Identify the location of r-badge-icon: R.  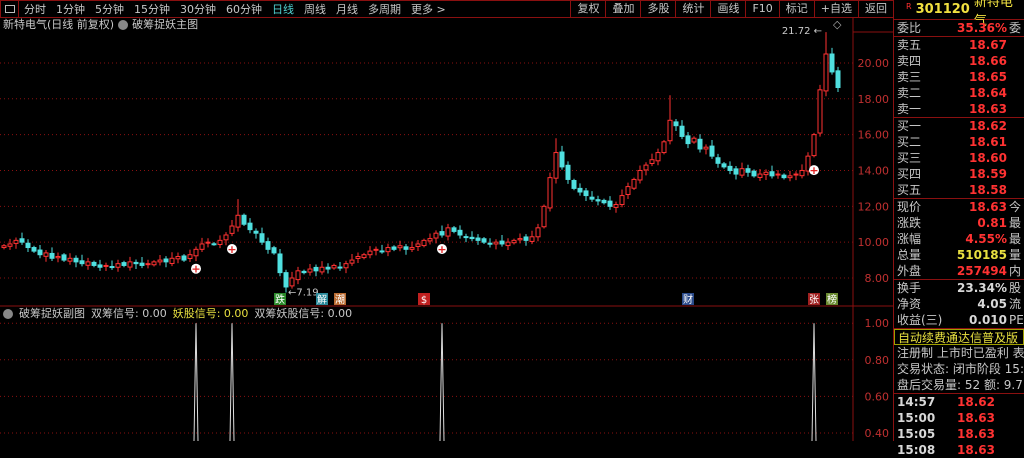
(909, 6).